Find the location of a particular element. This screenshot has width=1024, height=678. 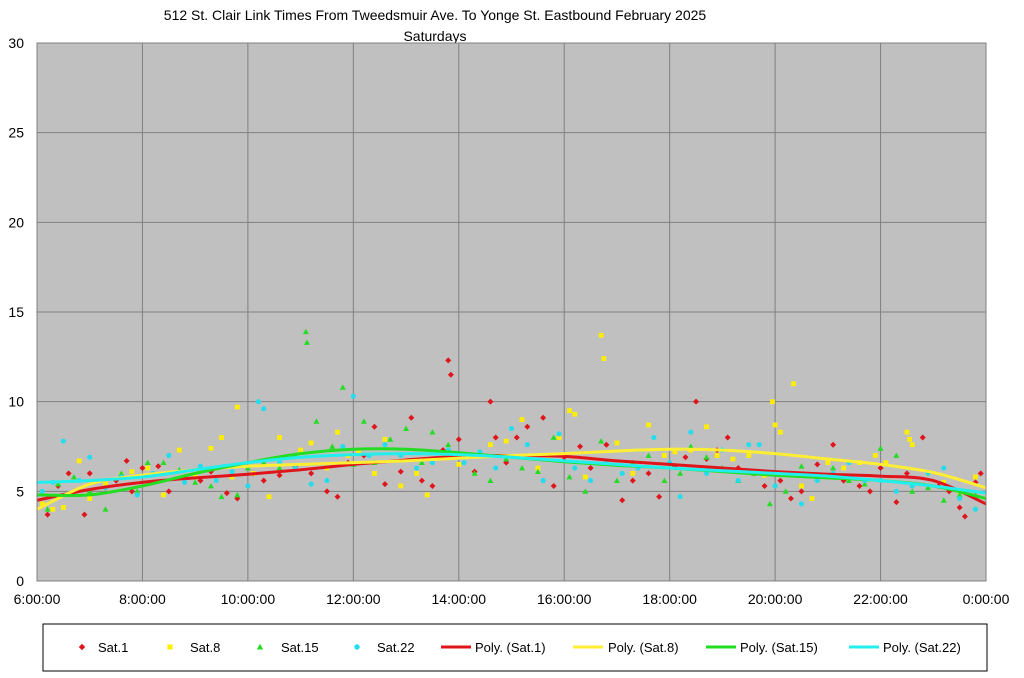

legend-label: Poly. (Sat.22) is located at coordinates (922, 647).